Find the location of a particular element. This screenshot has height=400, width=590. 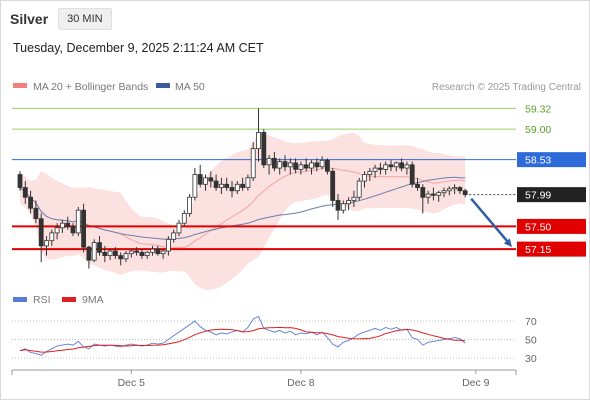

level-57-50-tag is located at coordinates (551, 226).